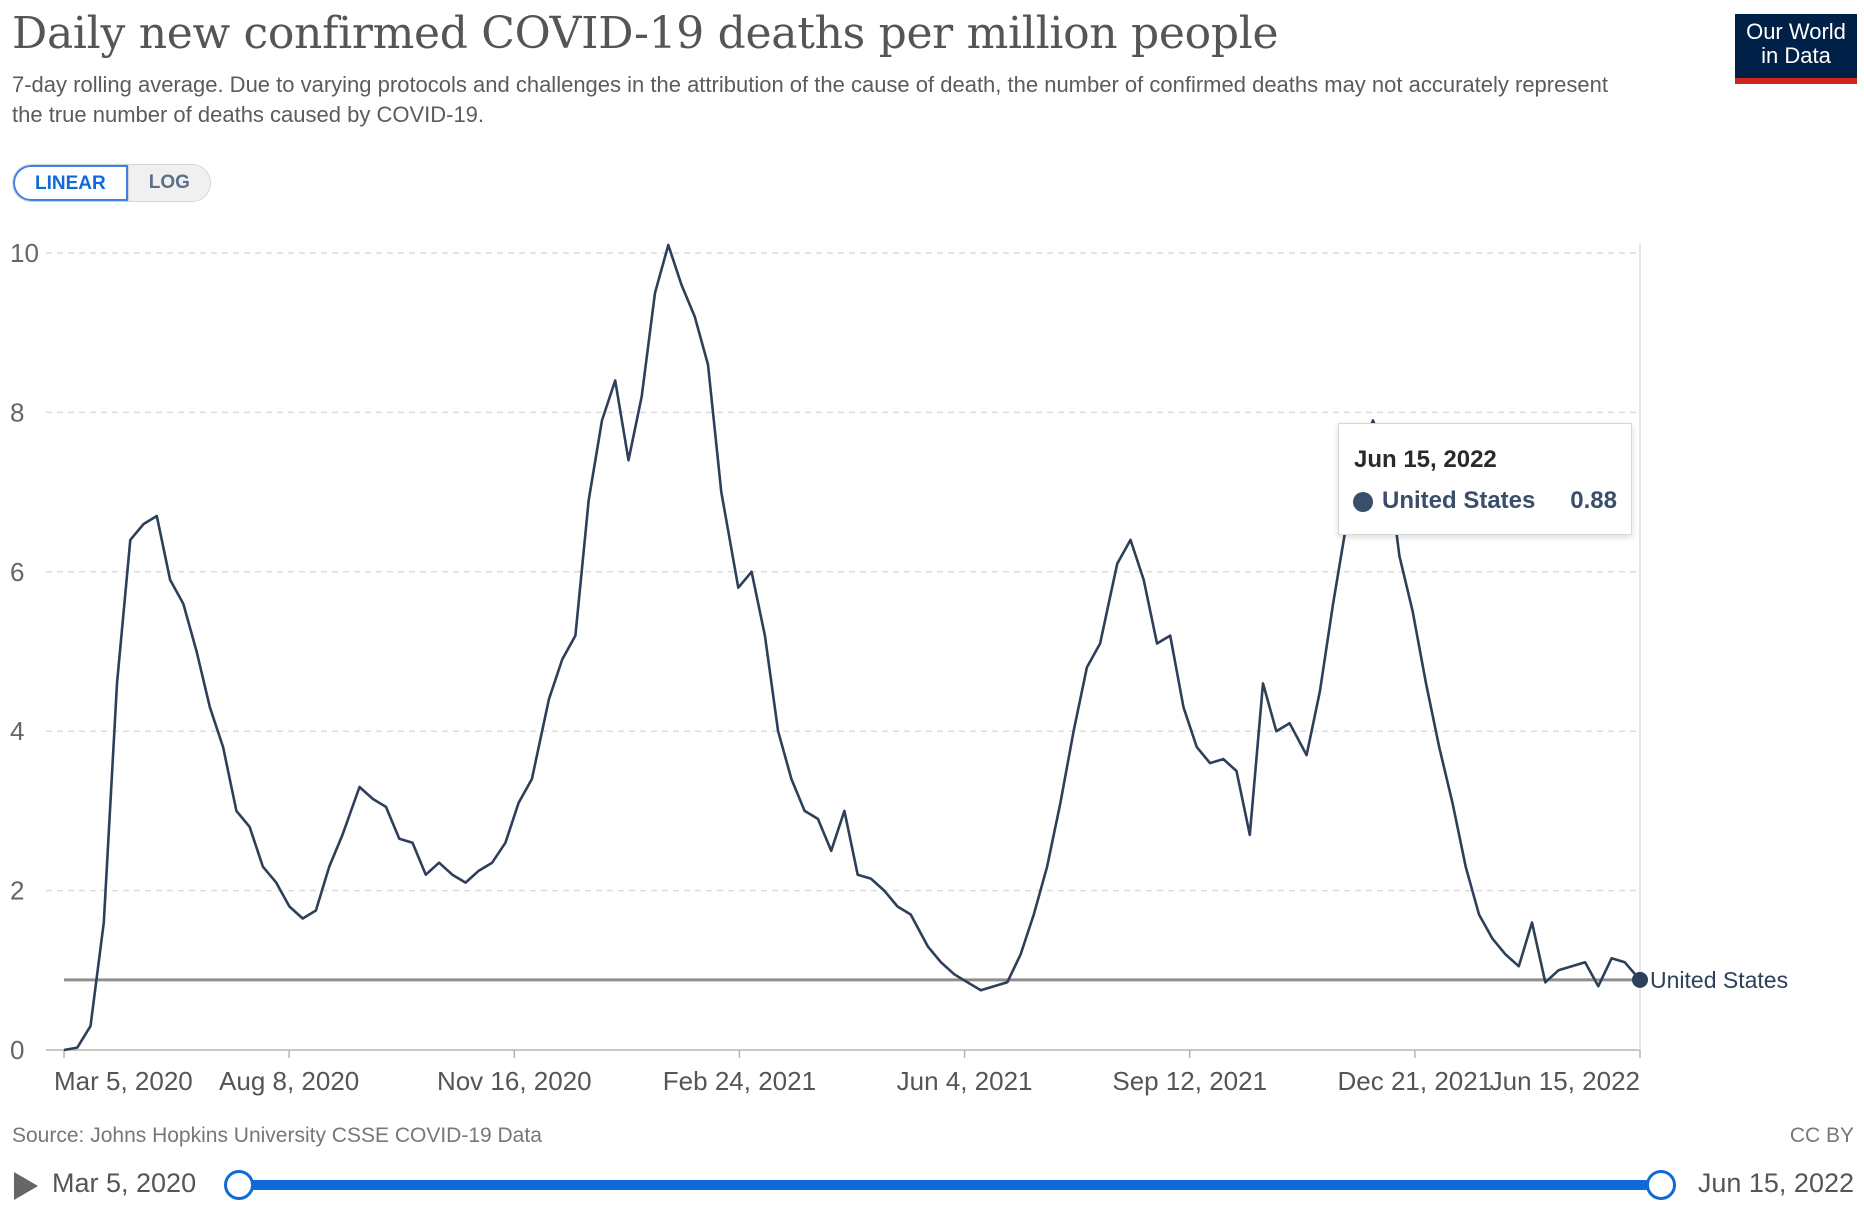 This screenshot has width=1864, height=1212. What do you see at coordinates (24, 651) in the screenshot?
I see `y-axis-ticks: 0 2 4 6 8 10` at bounding box center [24, 651].